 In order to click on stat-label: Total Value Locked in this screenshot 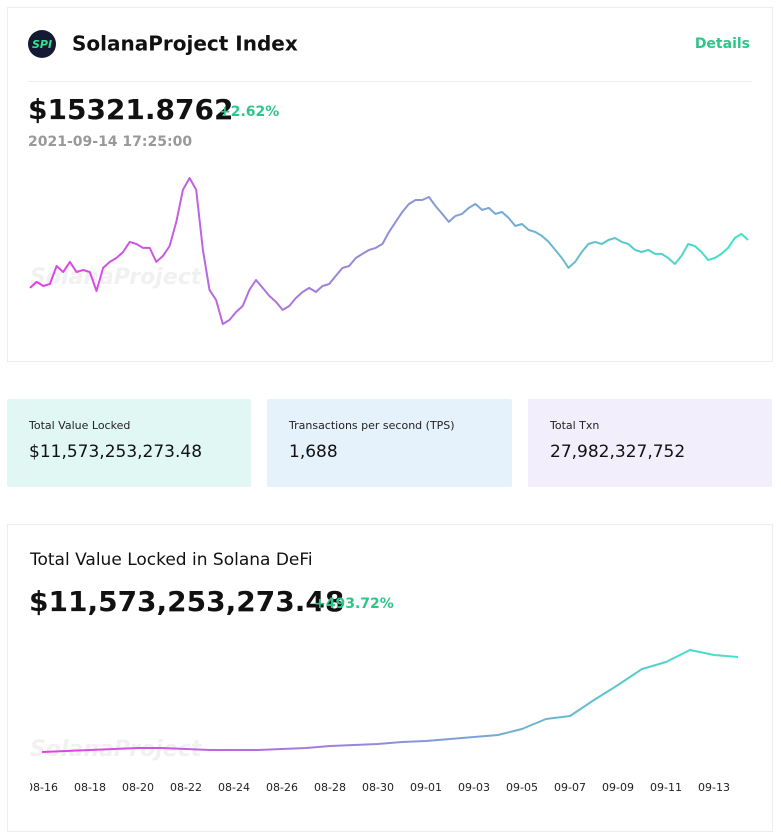, I will do `click(79, 425)`.